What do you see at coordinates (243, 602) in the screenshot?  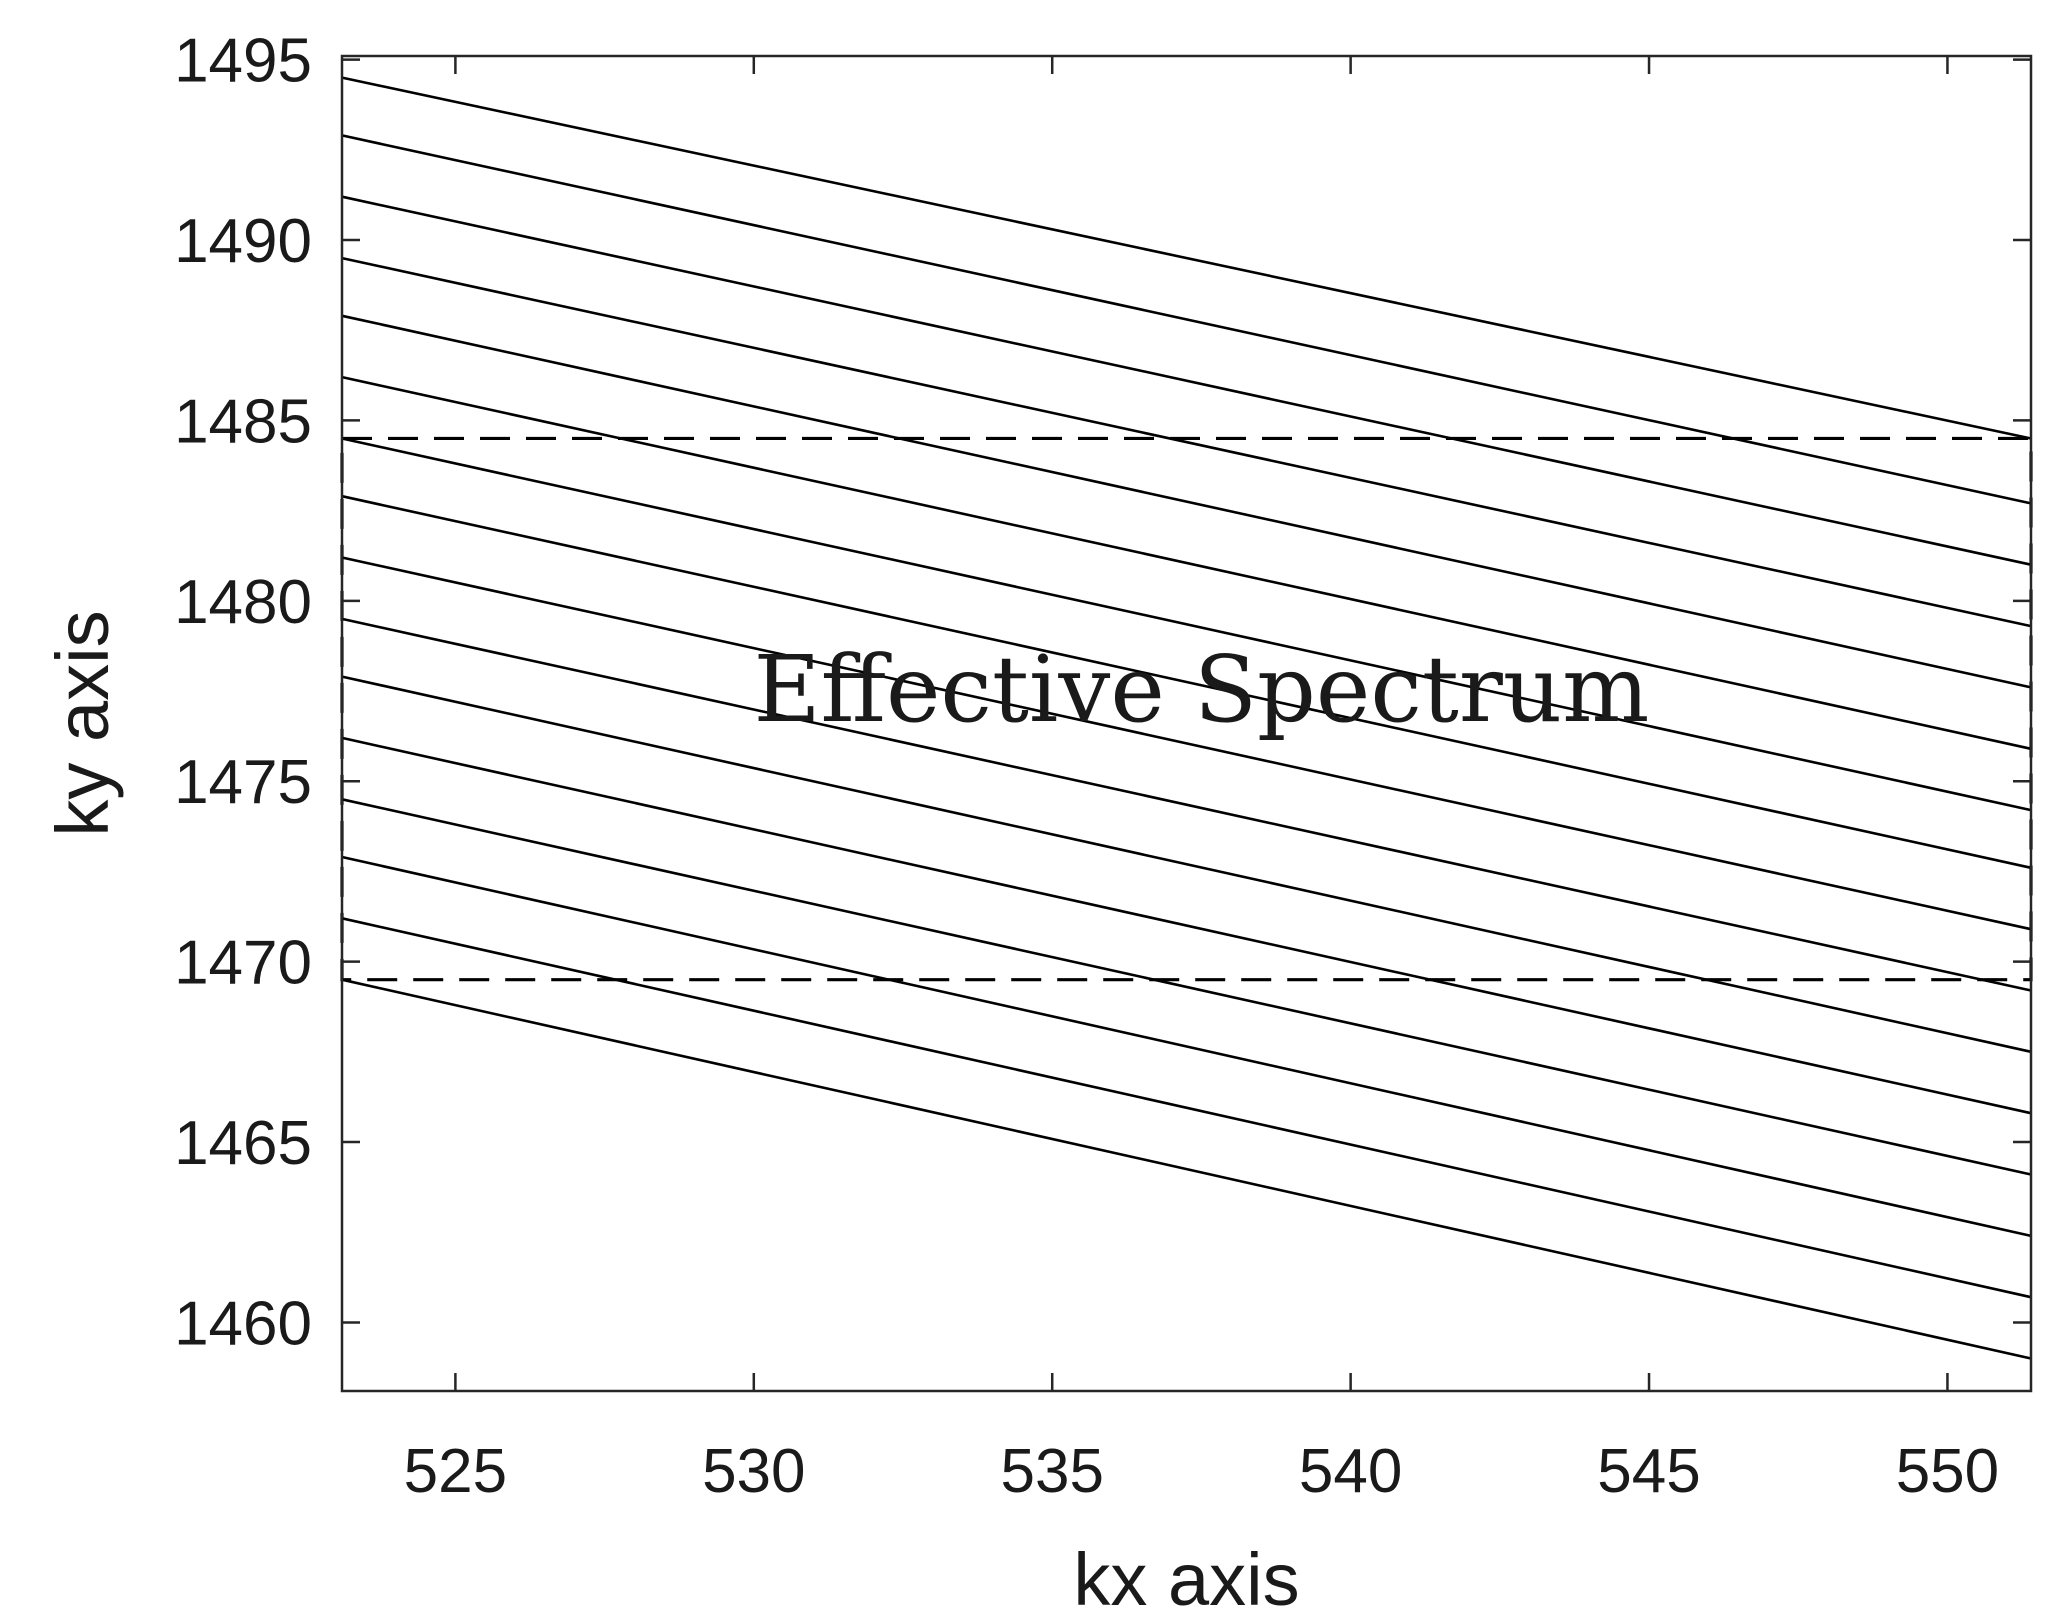 I see `y-tick-label: 1480` at bounding box center [243, 602].